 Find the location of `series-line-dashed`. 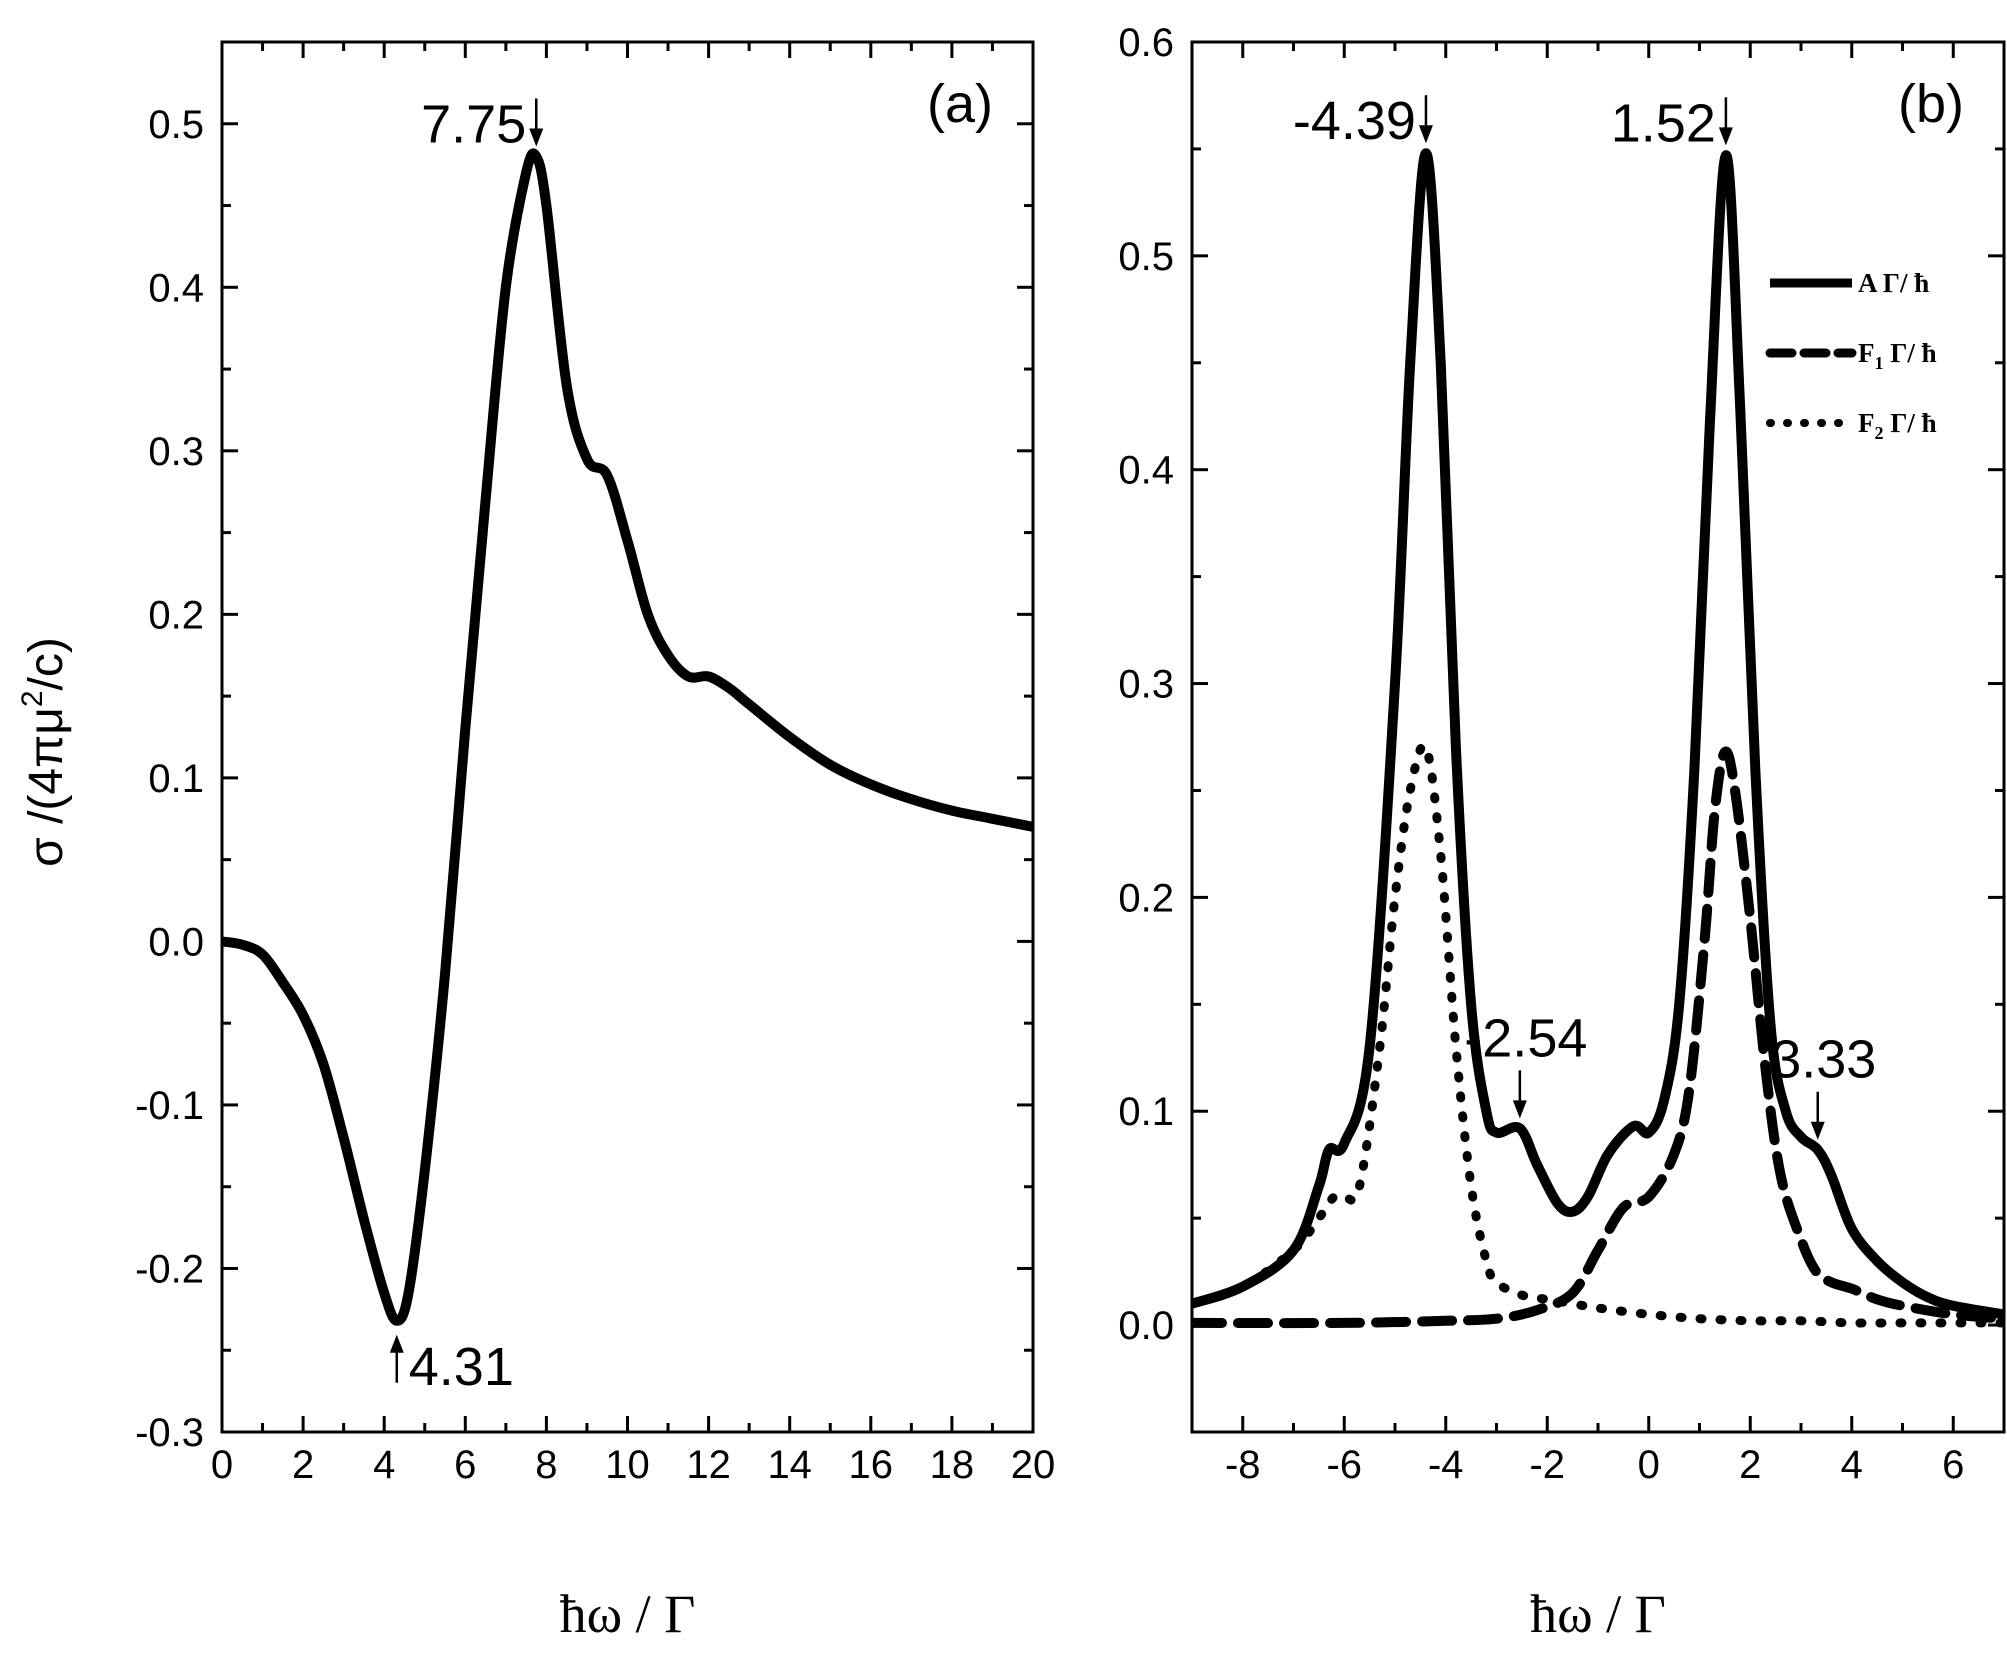

series-line-dashed is located at coordinates (1598, 1037).